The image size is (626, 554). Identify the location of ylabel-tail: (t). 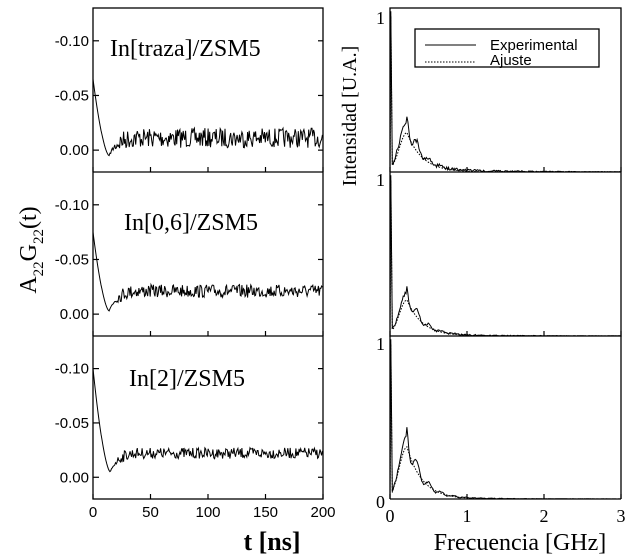
(29, 217).